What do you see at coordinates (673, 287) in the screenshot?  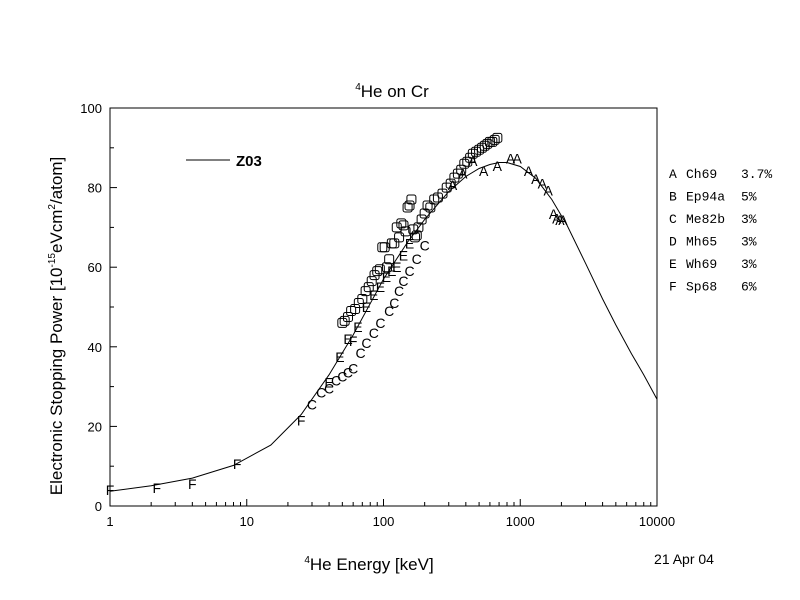 I see `legend-marker: F` at bounding box center [673, 287].